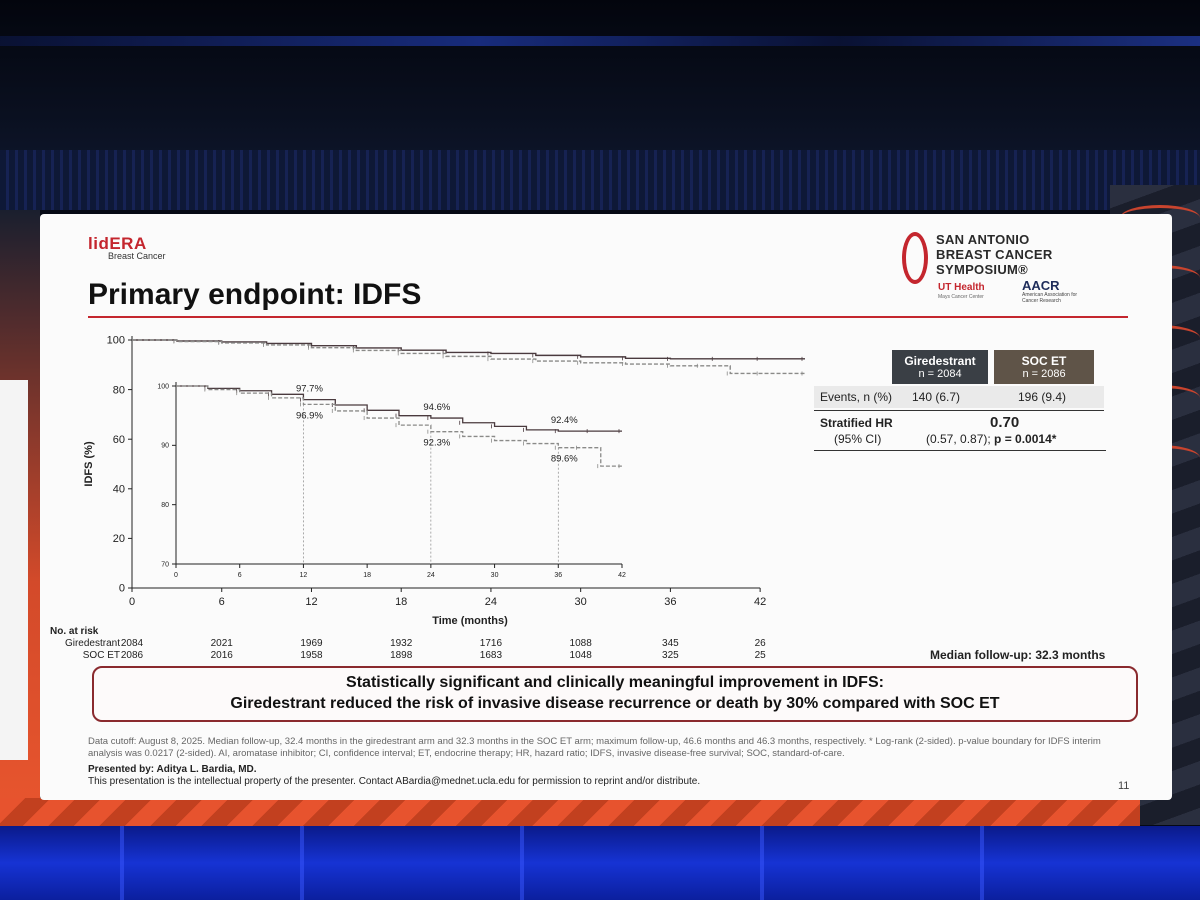 Image resolution: width=1200 pixels, height=900 pixels. What do you see at coordinates (255, 294) in the screenshot?
I see `slide-title: Primary endpoint: IDFS` at bounding box center [255, 294].